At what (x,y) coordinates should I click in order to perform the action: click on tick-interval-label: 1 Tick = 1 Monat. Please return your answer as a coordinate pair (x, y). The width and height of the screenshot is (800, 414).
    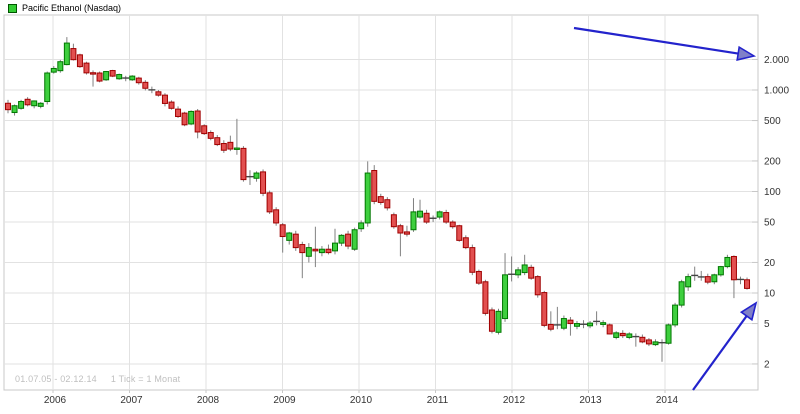
    Looking at the image, I should click on (145, 379).